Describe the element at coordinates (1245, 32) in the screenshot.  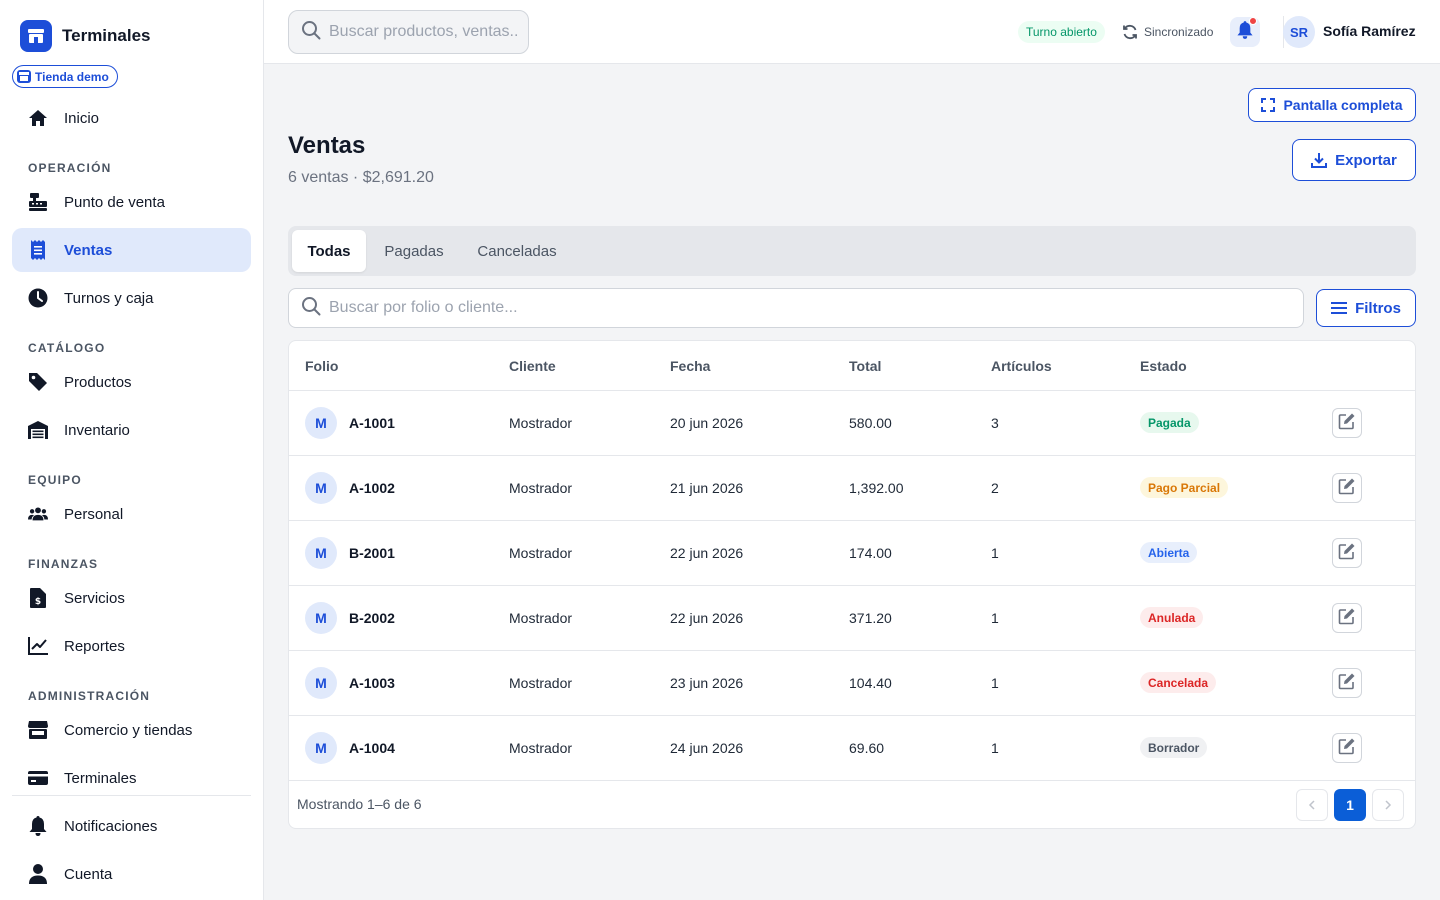
I see `notifications-button` at that location.